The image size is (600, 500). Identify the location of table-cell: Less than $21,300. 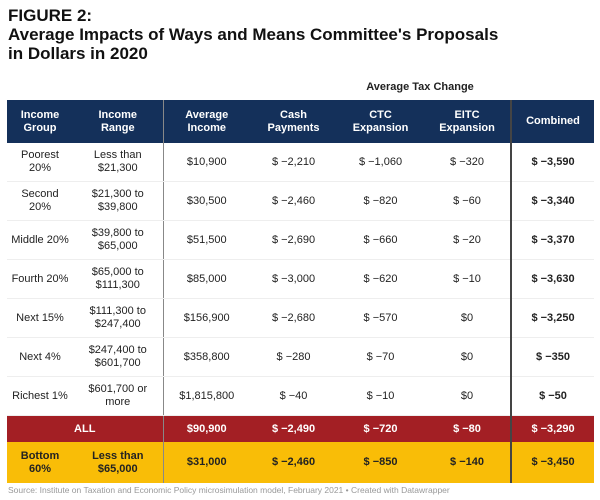
(118, 162).